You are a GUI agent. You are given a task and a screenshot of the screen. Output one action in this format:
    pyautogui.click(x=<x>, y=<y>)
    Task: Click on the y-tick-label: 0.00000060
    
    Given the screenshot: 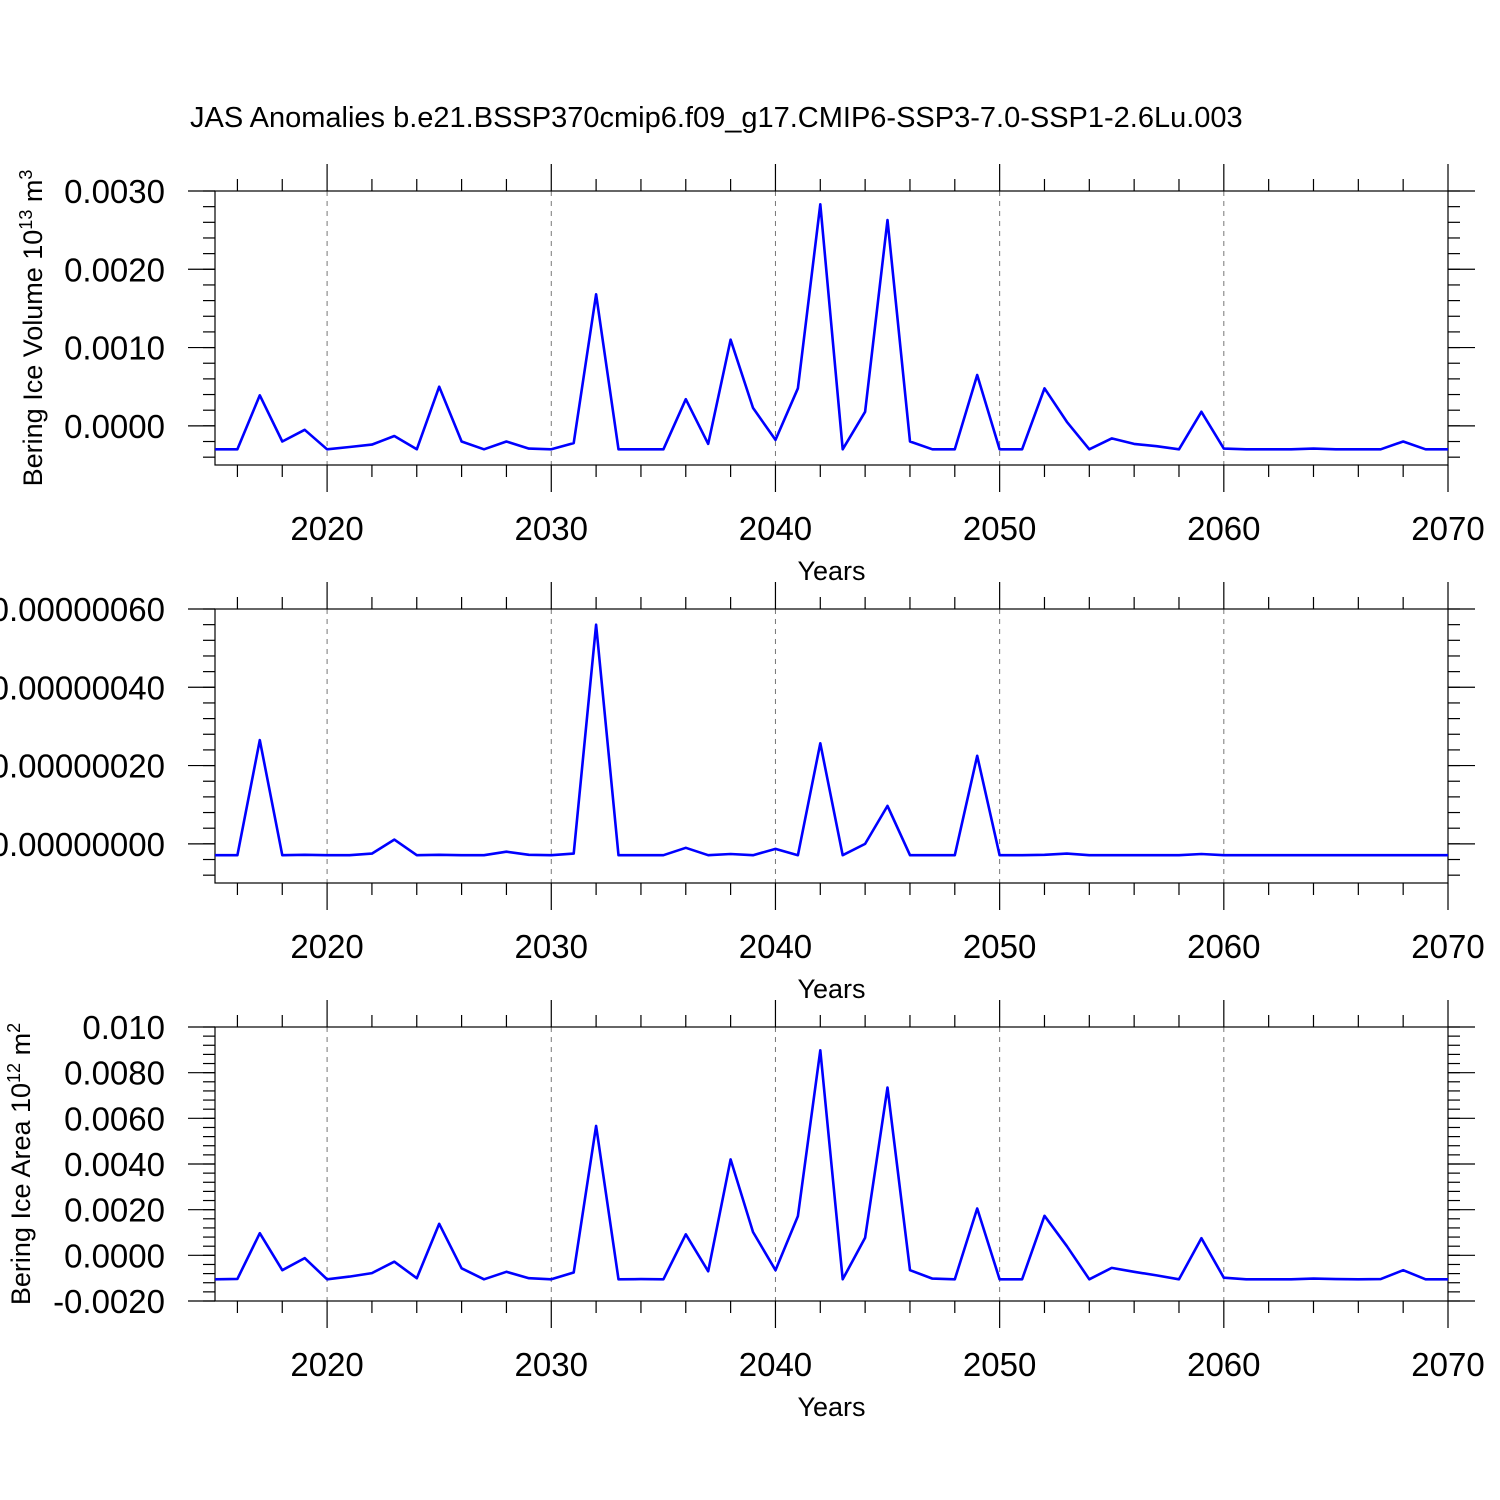 What is the action you would take?
    pyautogui.click(x=82, y=609)
    